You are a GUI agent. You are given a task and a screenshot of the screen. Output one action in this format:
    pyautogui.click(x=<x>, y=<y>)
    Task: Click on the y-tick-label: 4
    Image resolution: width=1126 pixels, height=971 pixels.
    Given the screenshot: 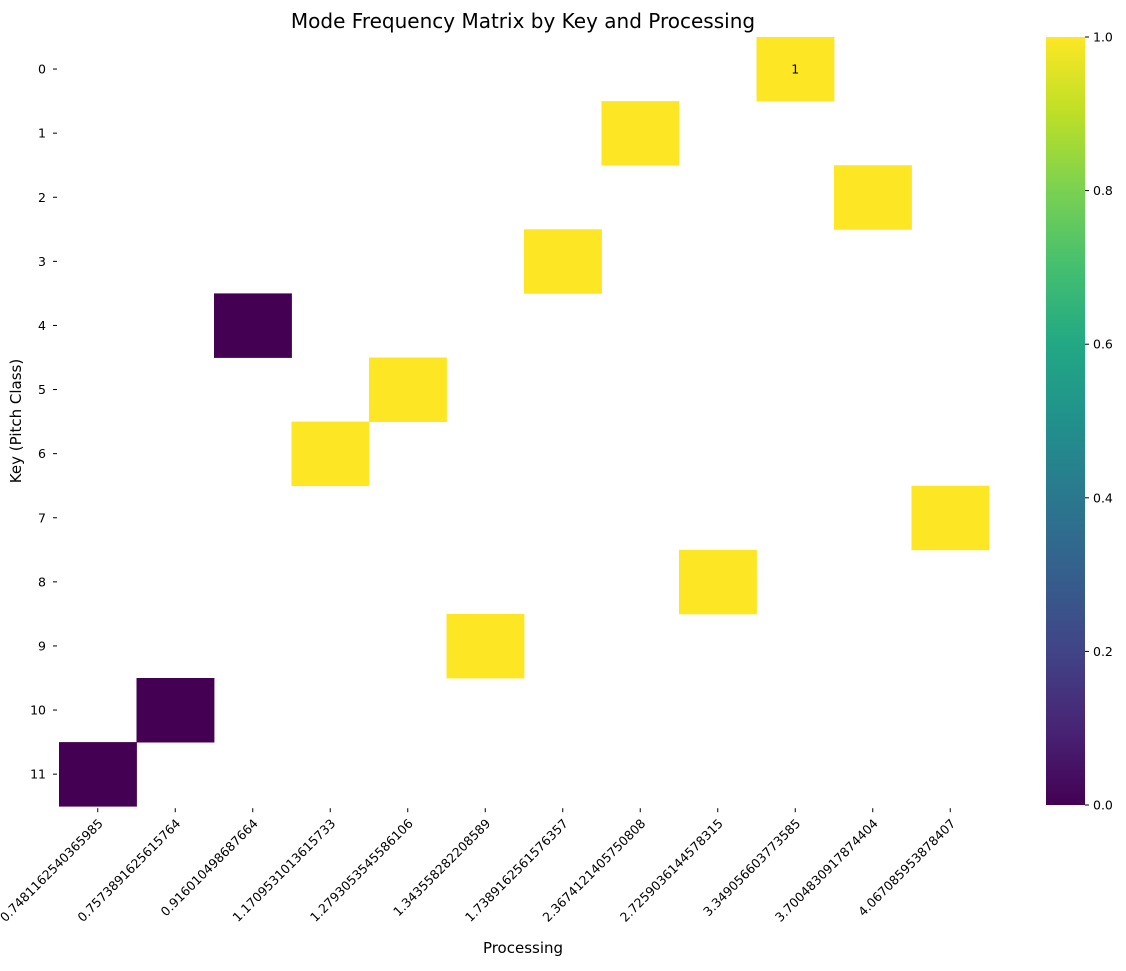 What is the action you would take?
    pyautogui.click(x=42, y=325)
    